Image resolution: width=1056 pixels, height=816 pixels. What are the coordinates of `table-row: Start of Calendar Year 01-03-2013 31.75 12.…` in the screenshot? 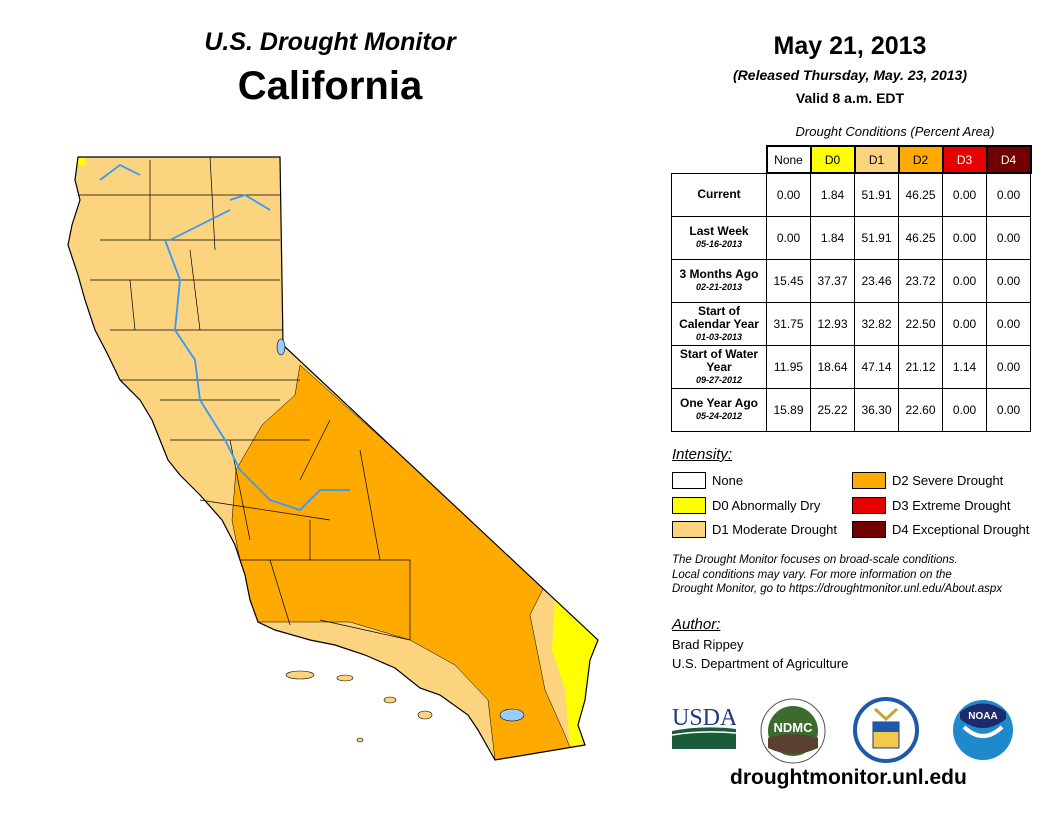 It's located at (851, 324).